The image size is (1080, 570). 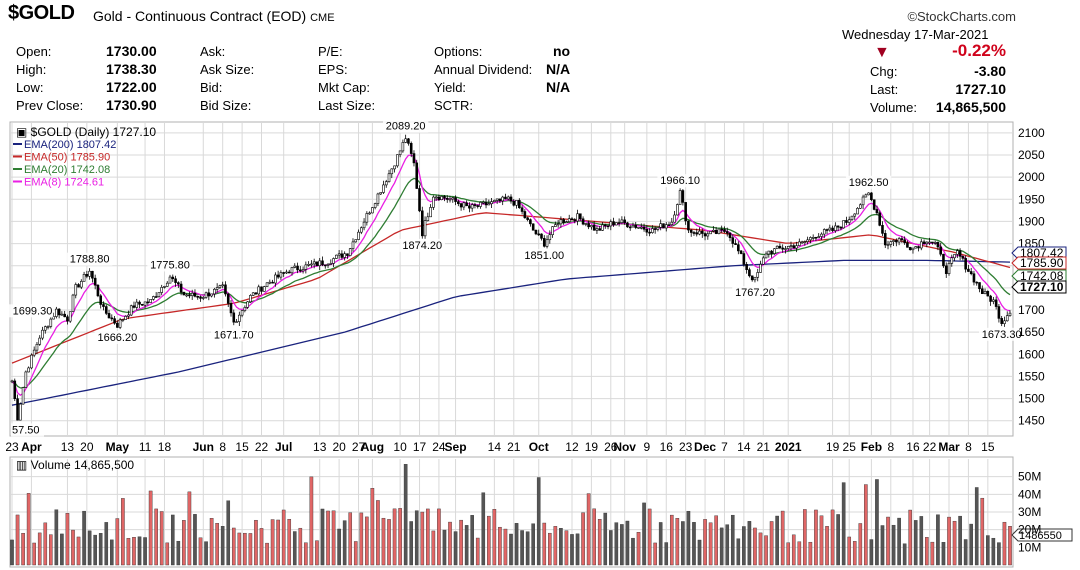 What do you see at coordinates (483, 69) in the screenshot?
I see `dividend-label: Annual Dividend:` at bounding box center [483, 69].